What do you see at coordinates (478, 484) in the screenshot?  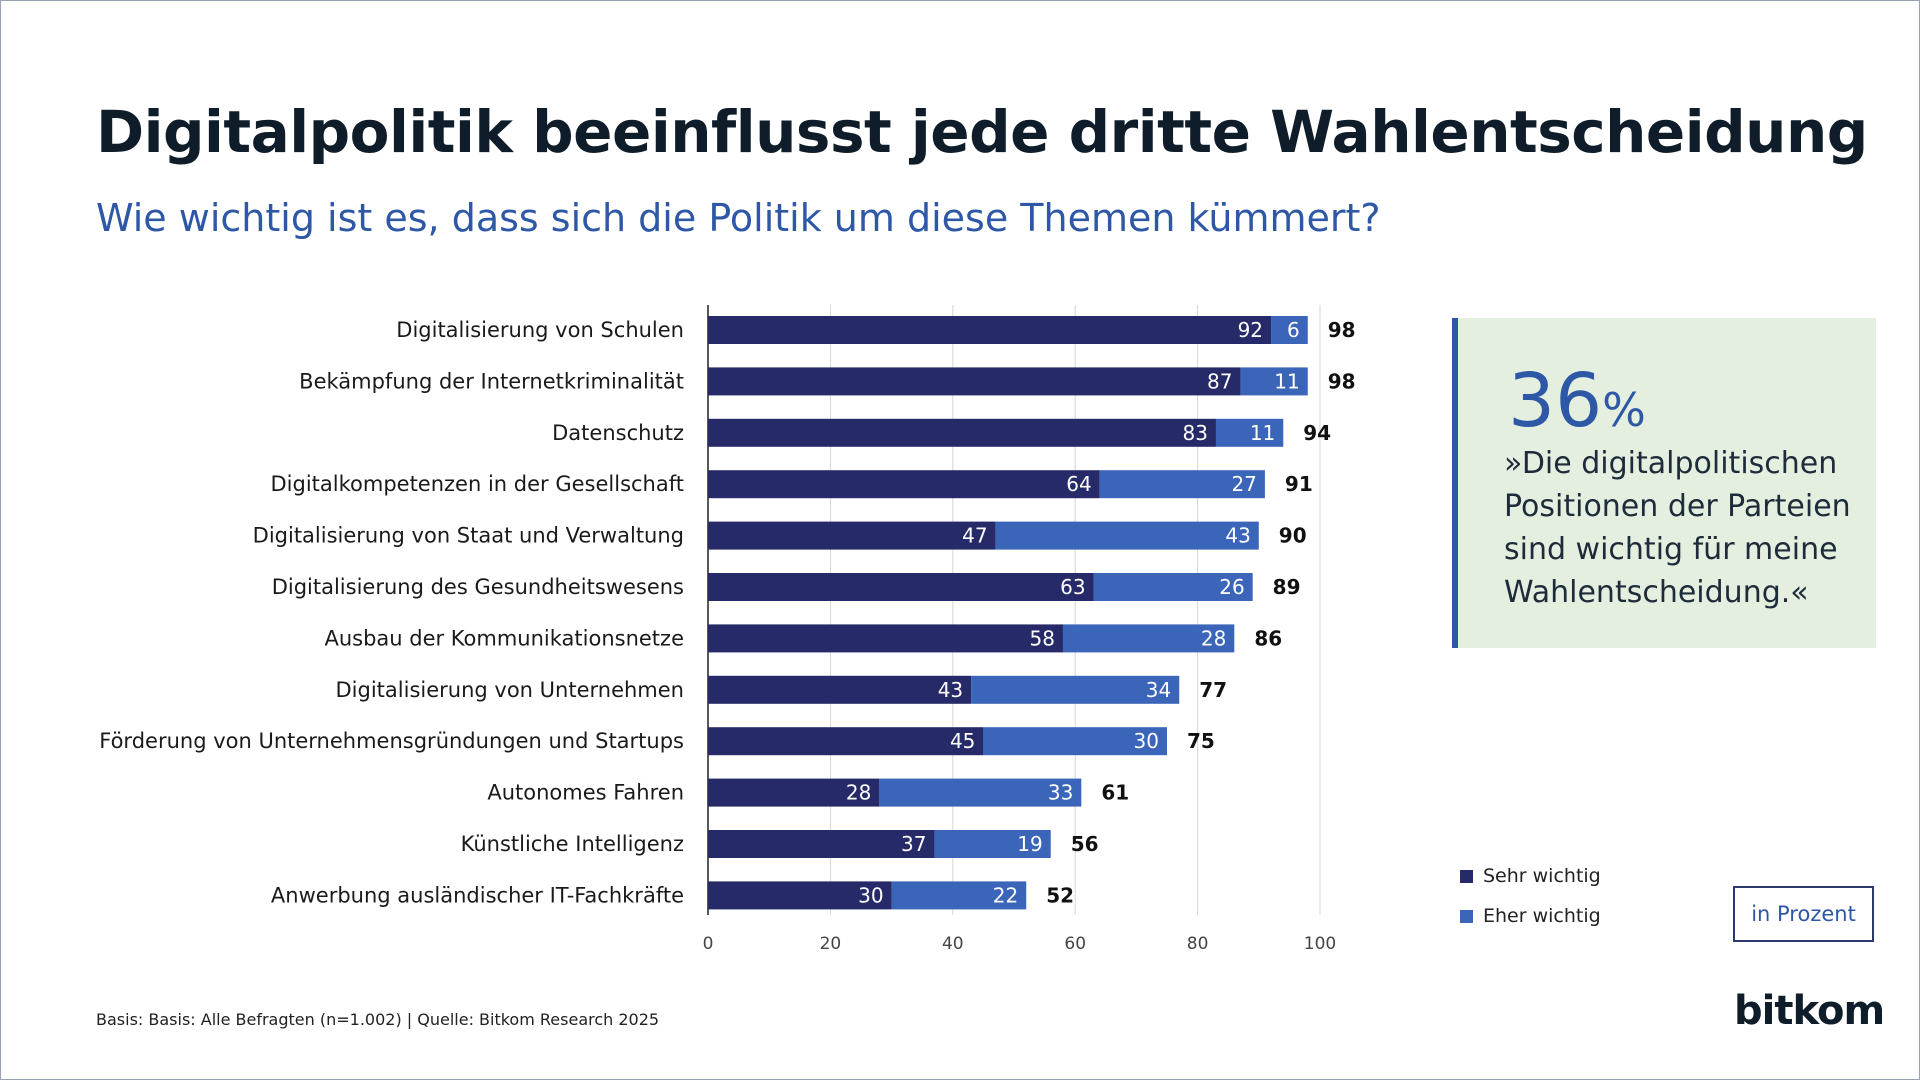 I see `category-label: Digitalkompetenzen in der Gesellschaft` at bounding box center [478, 484].